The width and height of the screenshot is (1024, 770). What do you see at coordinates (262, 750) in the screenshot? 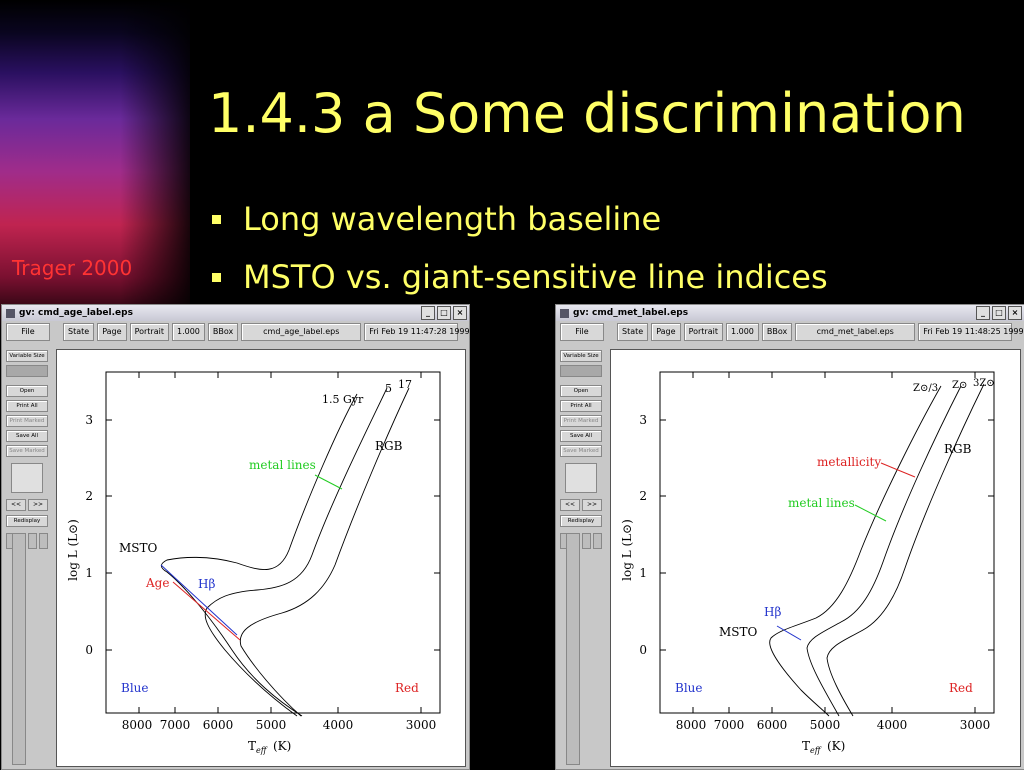
I see `x-axis-label-sub: eff` at bounding box center [262, 750].